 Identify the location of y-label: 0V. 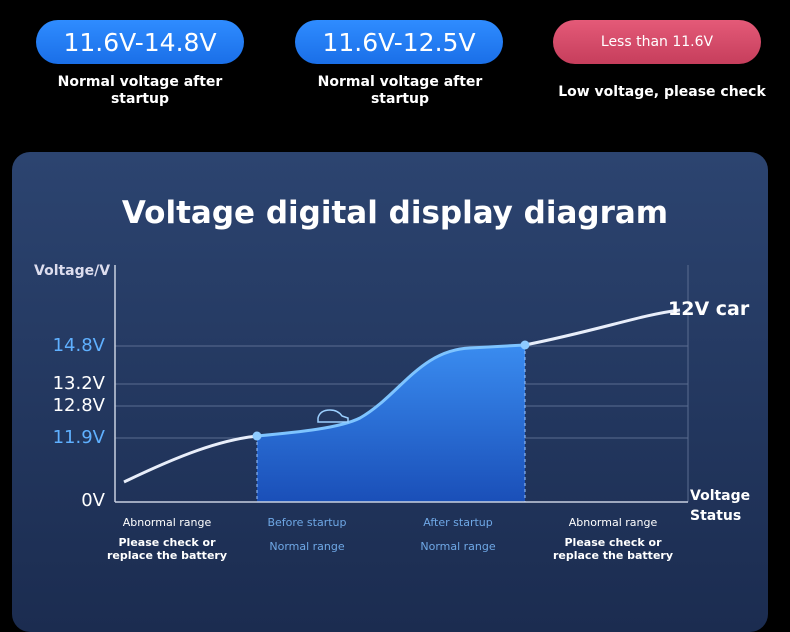
(93, 500).